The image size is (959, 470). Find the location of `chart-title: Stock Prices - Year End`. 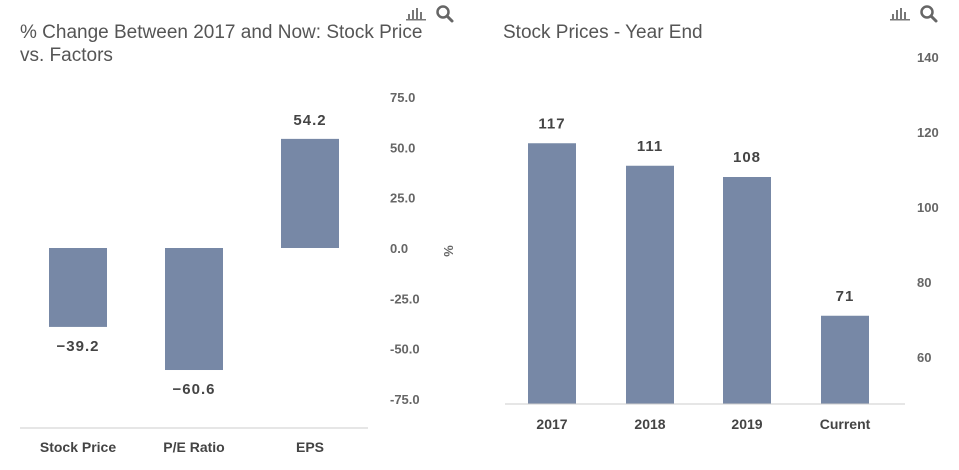

chart-title: Stock Prices - Year End is located at coordinates (603, 32).